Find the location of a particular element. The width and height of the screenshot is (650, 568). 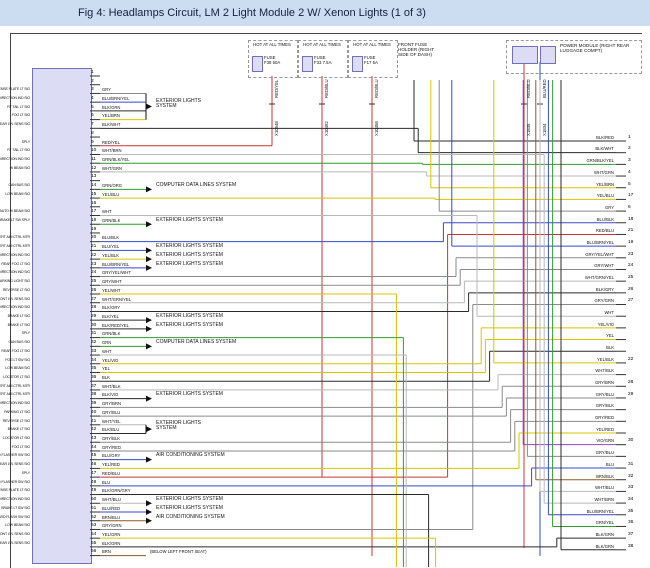

signal-label: FOG LT SIG is located at coordinates (20, 115).